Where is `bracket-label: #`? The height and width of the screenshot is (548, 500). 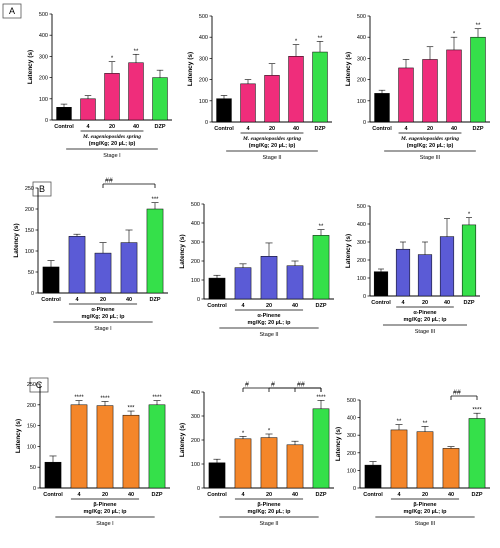
bracket-label: # is located at coordinates (247, 385).